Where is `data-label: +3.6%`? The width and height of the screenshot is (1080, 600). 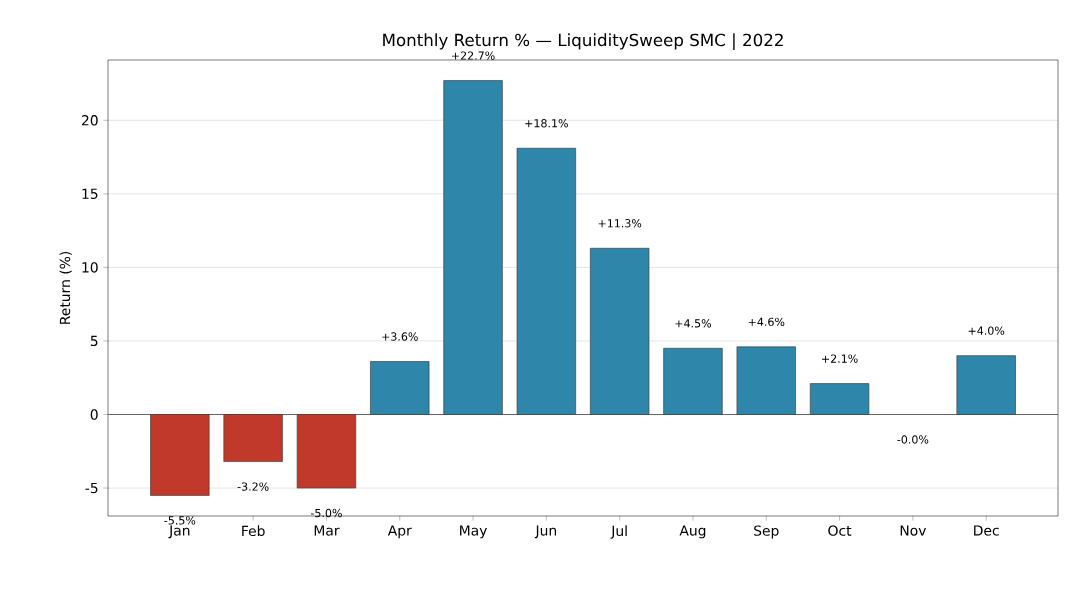 data-label: +3.6% is located at coordinates (400, 336).